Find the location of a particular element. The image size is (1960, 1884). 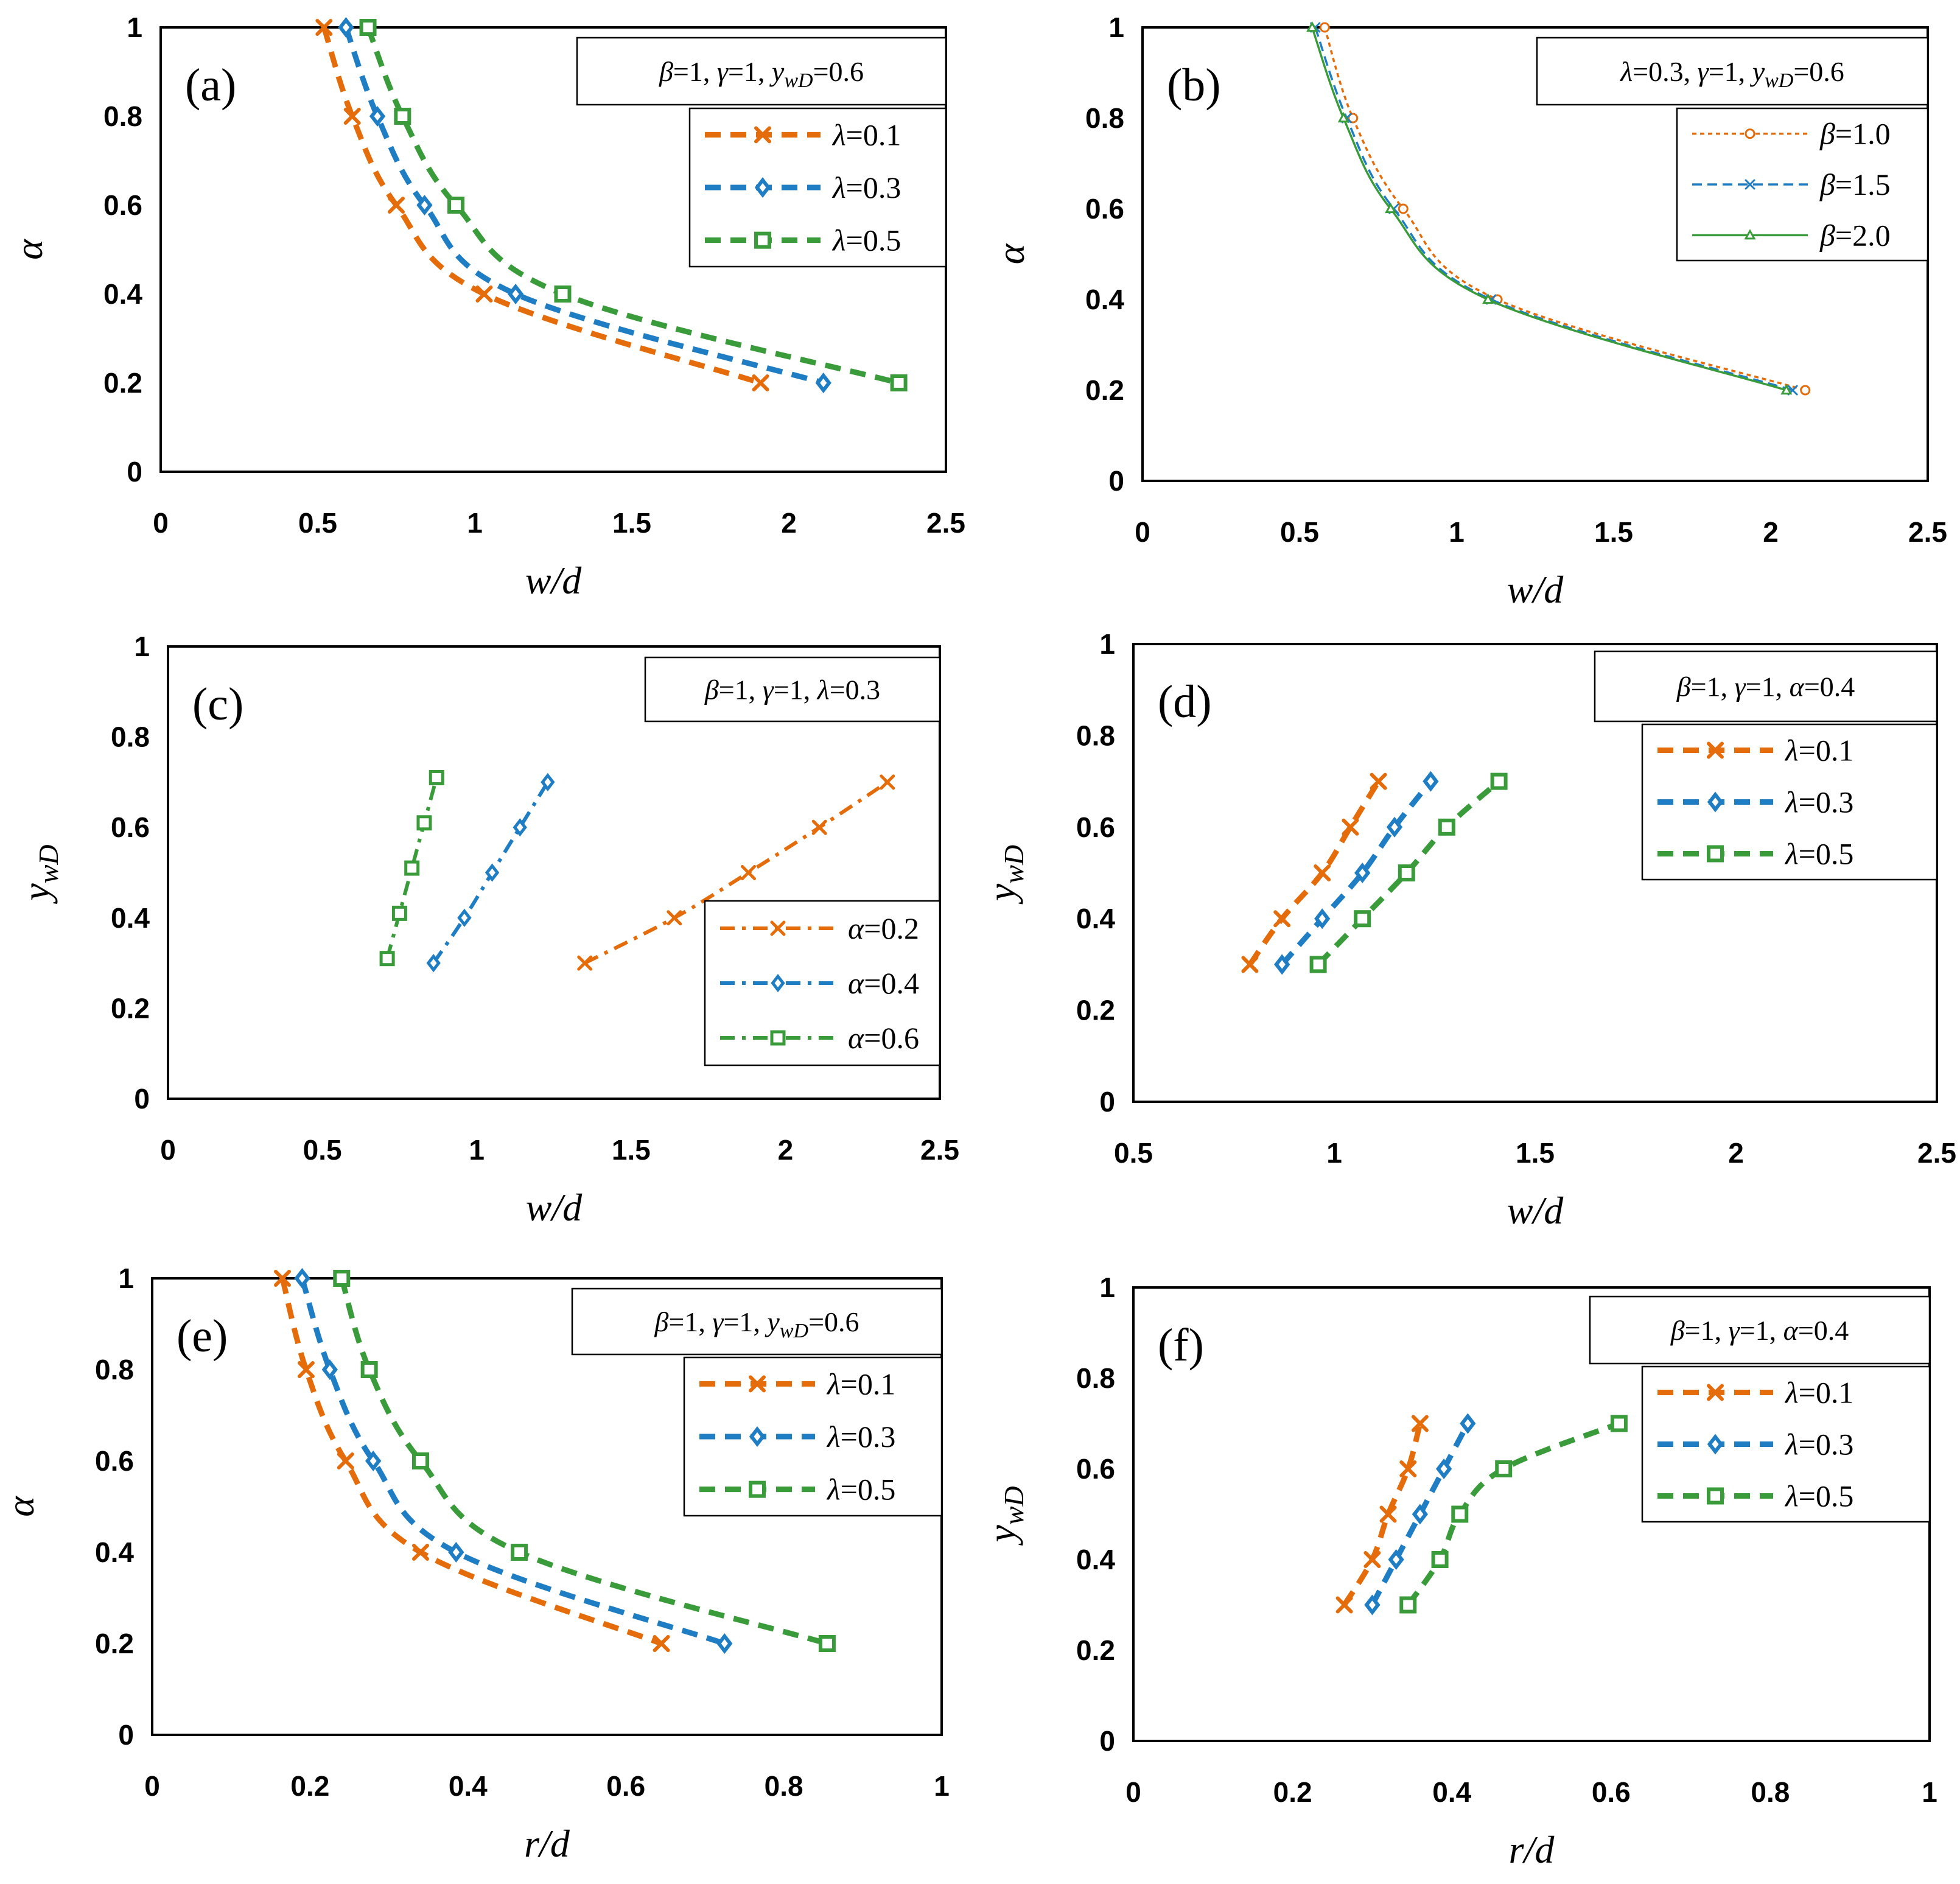

legend-label: α=0.6 is located at coordinates (883, 1038).